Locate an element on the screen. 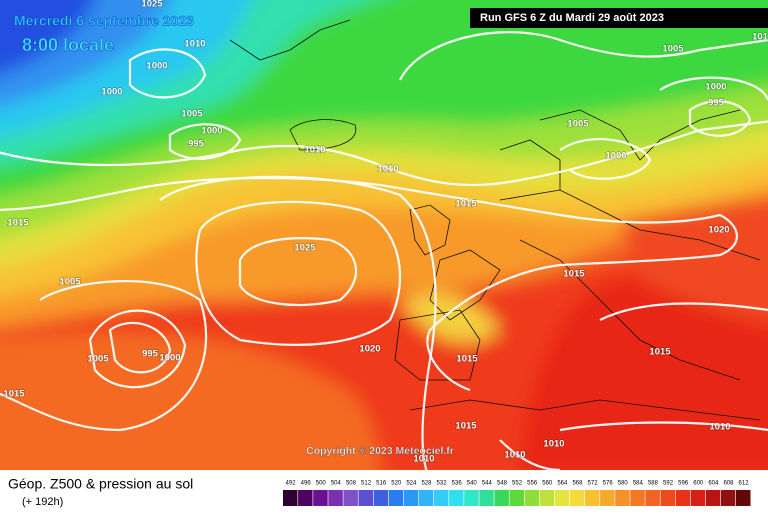 The height and width of the screenshot is (517, 768). scale-label: 528 is located at coordinates (426, 484).